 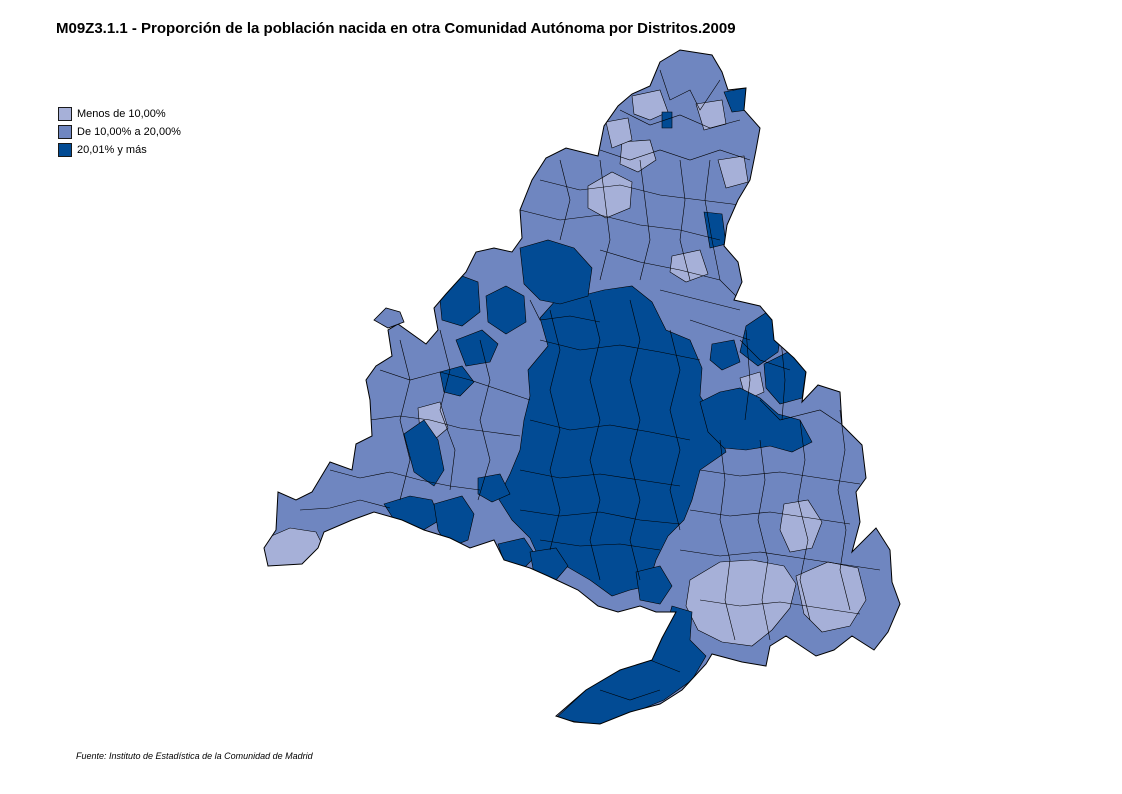 What do you see at coordinates (612, 441) in the screenshot?
I see `district-dark-metro` at bounding box center [612, 441].